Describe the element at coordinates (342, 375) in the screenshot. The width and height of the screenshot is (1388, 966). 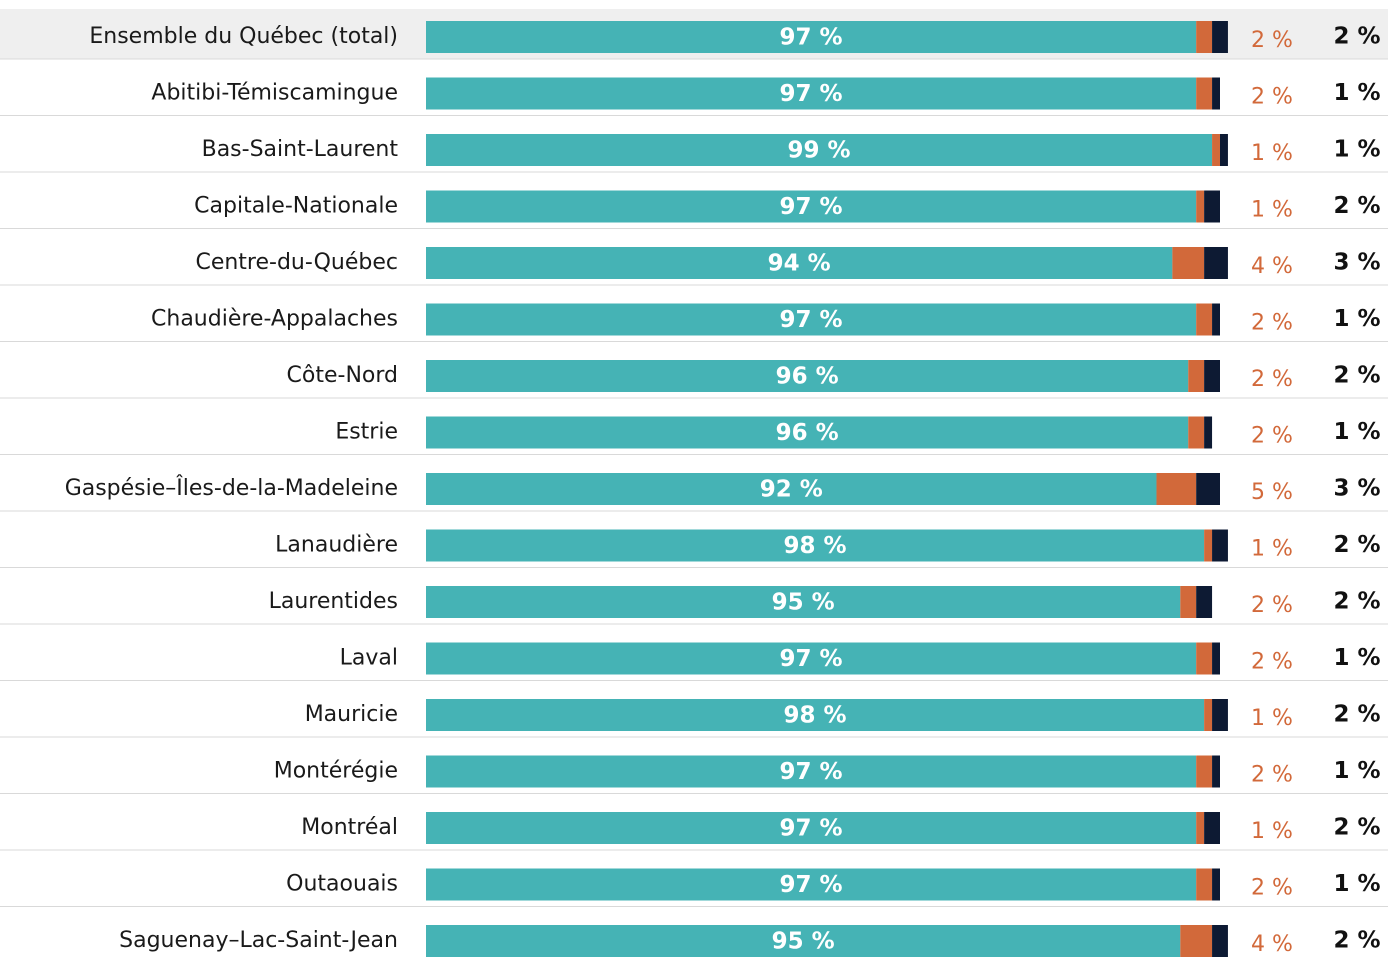
I see `category-label: Côte-Nord` at that location.